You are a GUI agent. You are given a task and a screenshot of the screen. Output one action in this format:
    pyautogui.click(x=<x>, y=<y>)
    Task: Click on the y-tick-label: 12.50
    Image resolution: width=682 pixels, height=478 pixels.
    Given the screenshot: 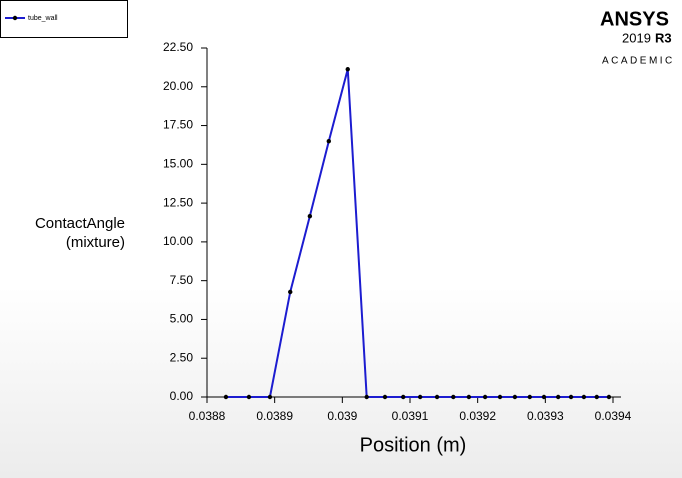 What is the action you would take?
    pyautogui.click(x=178, y=202)
    